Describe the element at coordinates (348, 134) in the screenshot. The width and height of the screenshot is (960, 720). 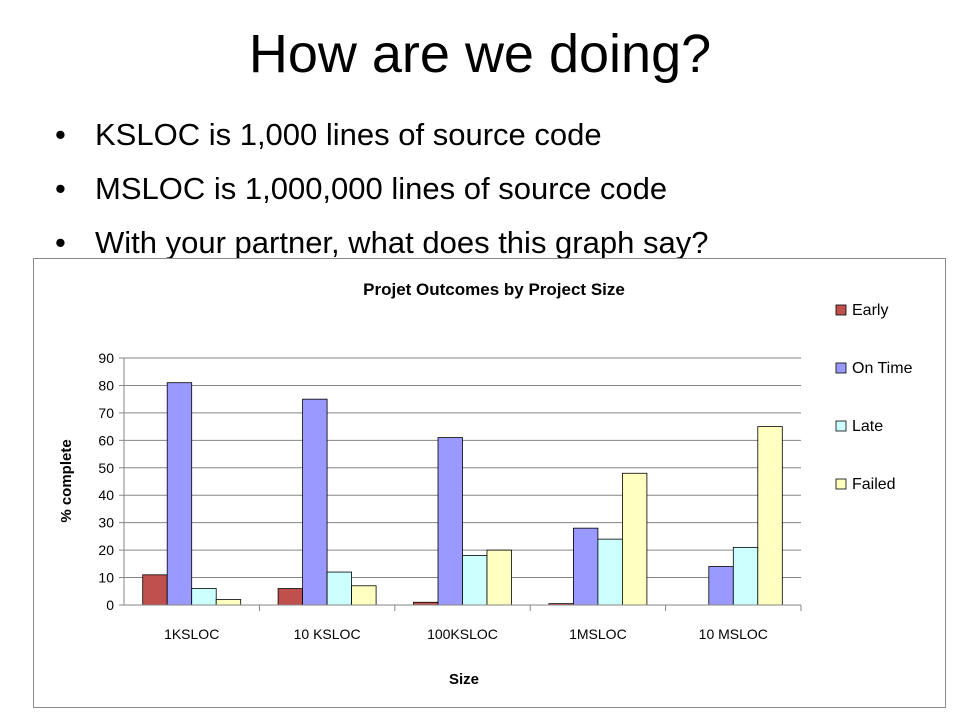
I see `bullet-text: KSLOC is 1,000 lines of source code` at that location.